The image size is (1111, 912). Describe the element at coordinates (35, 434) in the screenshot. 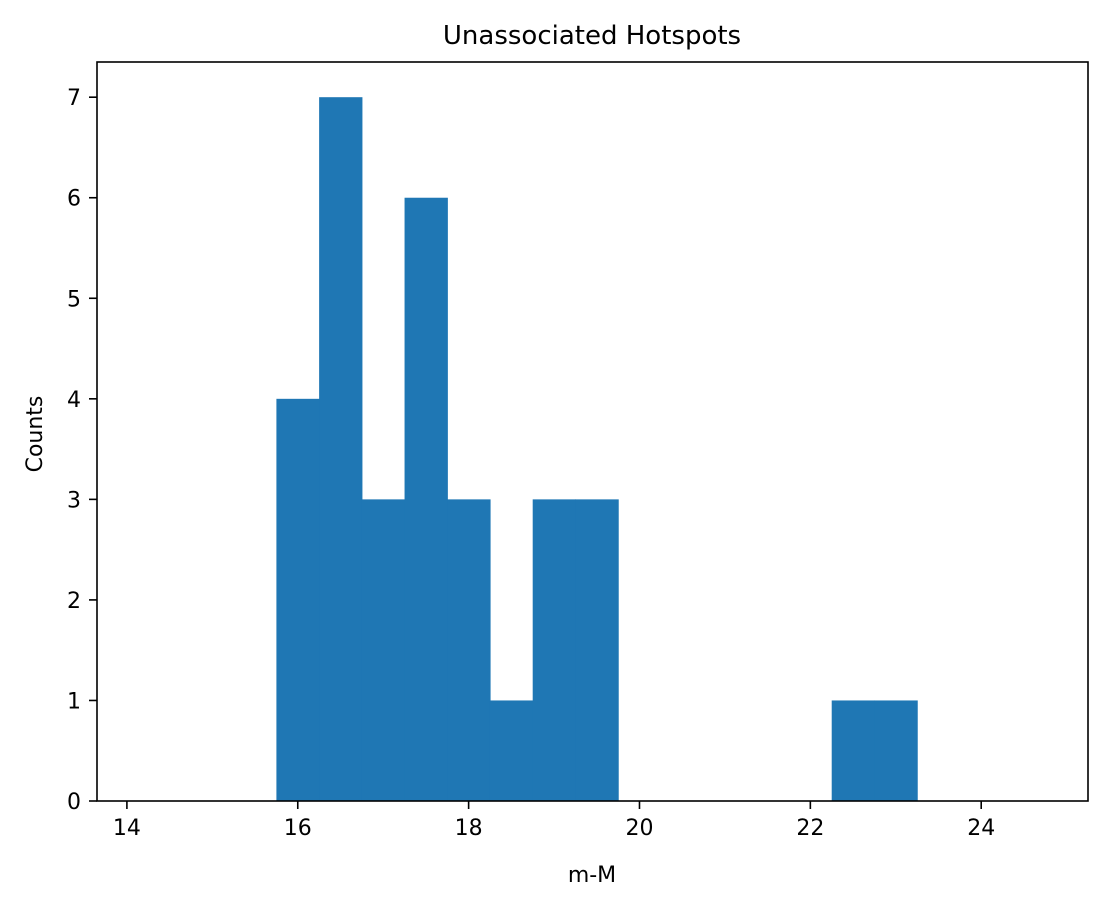

I see `y-axis-label: Counts` at that location.